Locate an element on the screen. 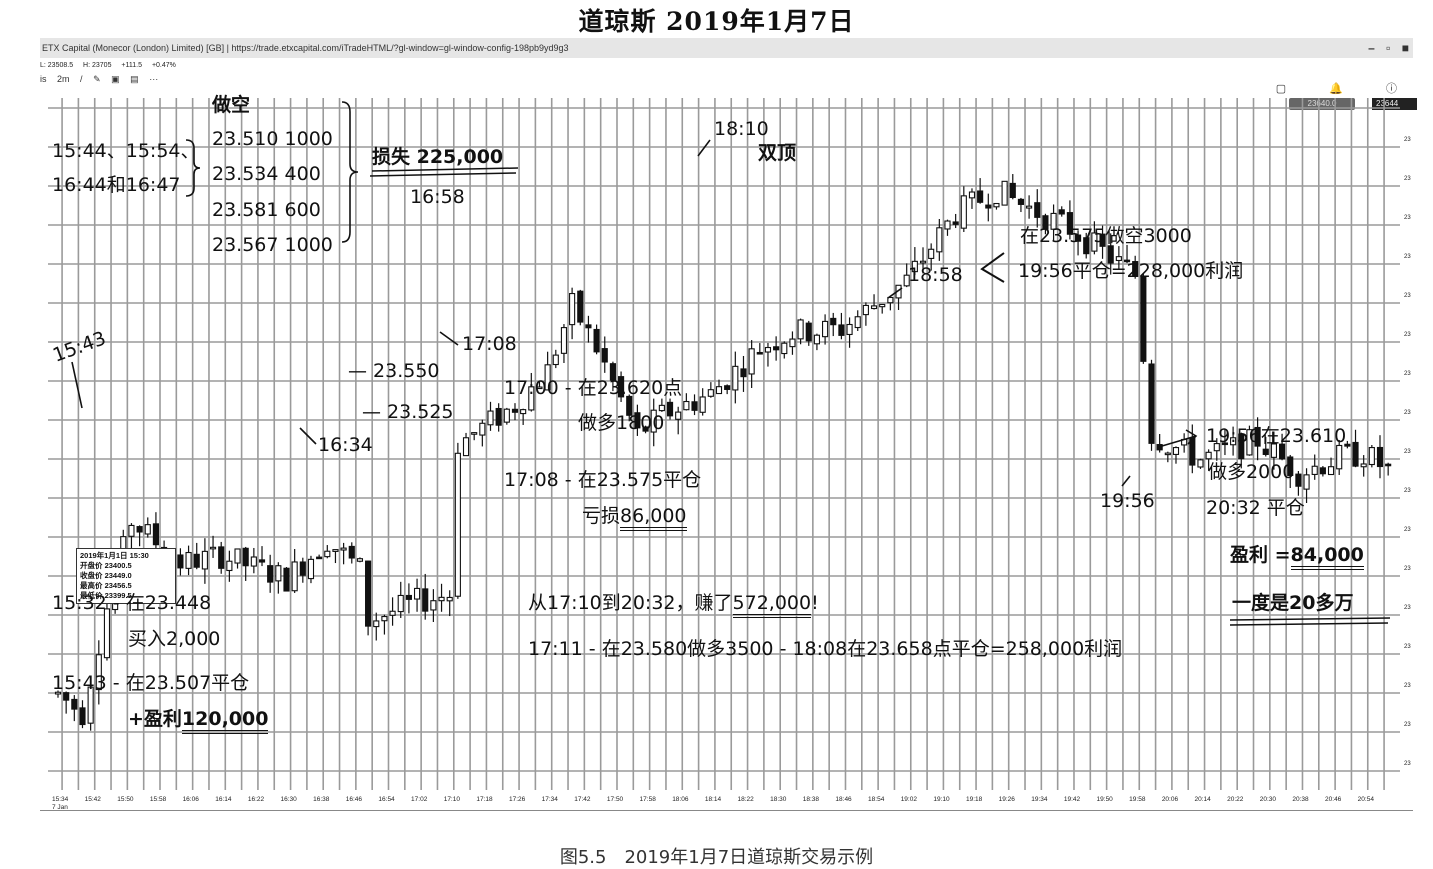 This screenshot has width=1433, height=869. symbol-tool: is is located at coordinates (43, 79).